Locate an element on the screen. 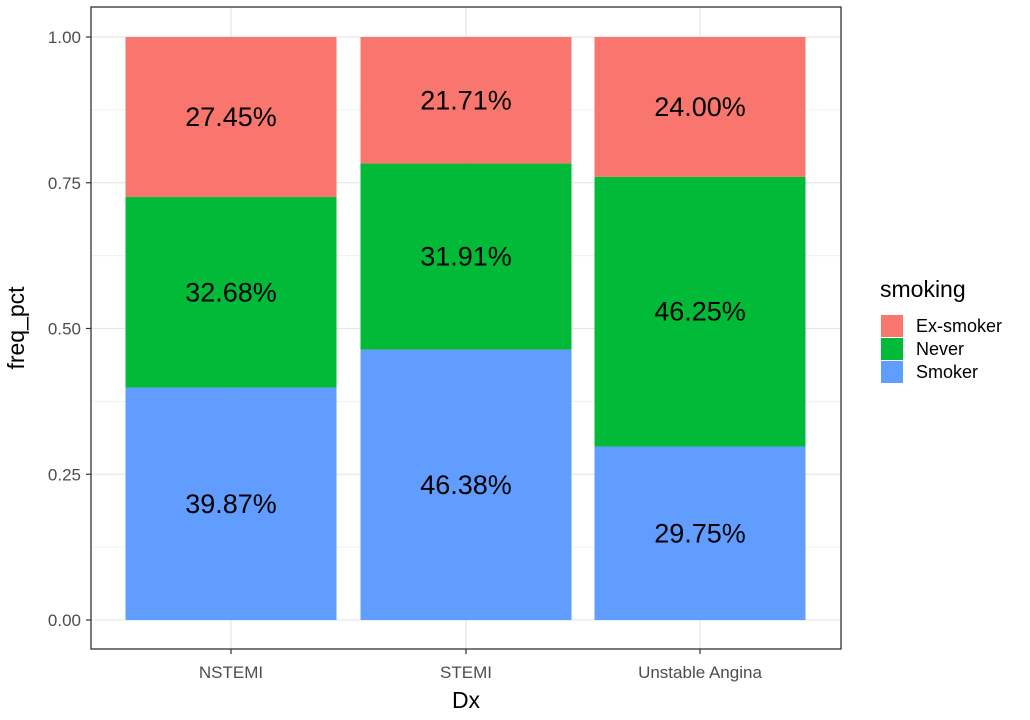  bar-unstable-angina-smoker is located at coordinates (700, 533).